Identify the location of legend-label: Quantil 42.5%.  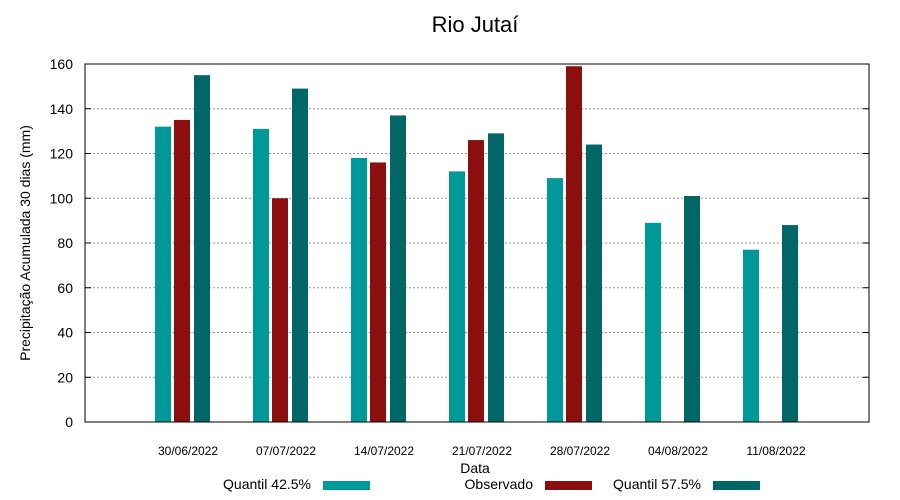
(267, 484).